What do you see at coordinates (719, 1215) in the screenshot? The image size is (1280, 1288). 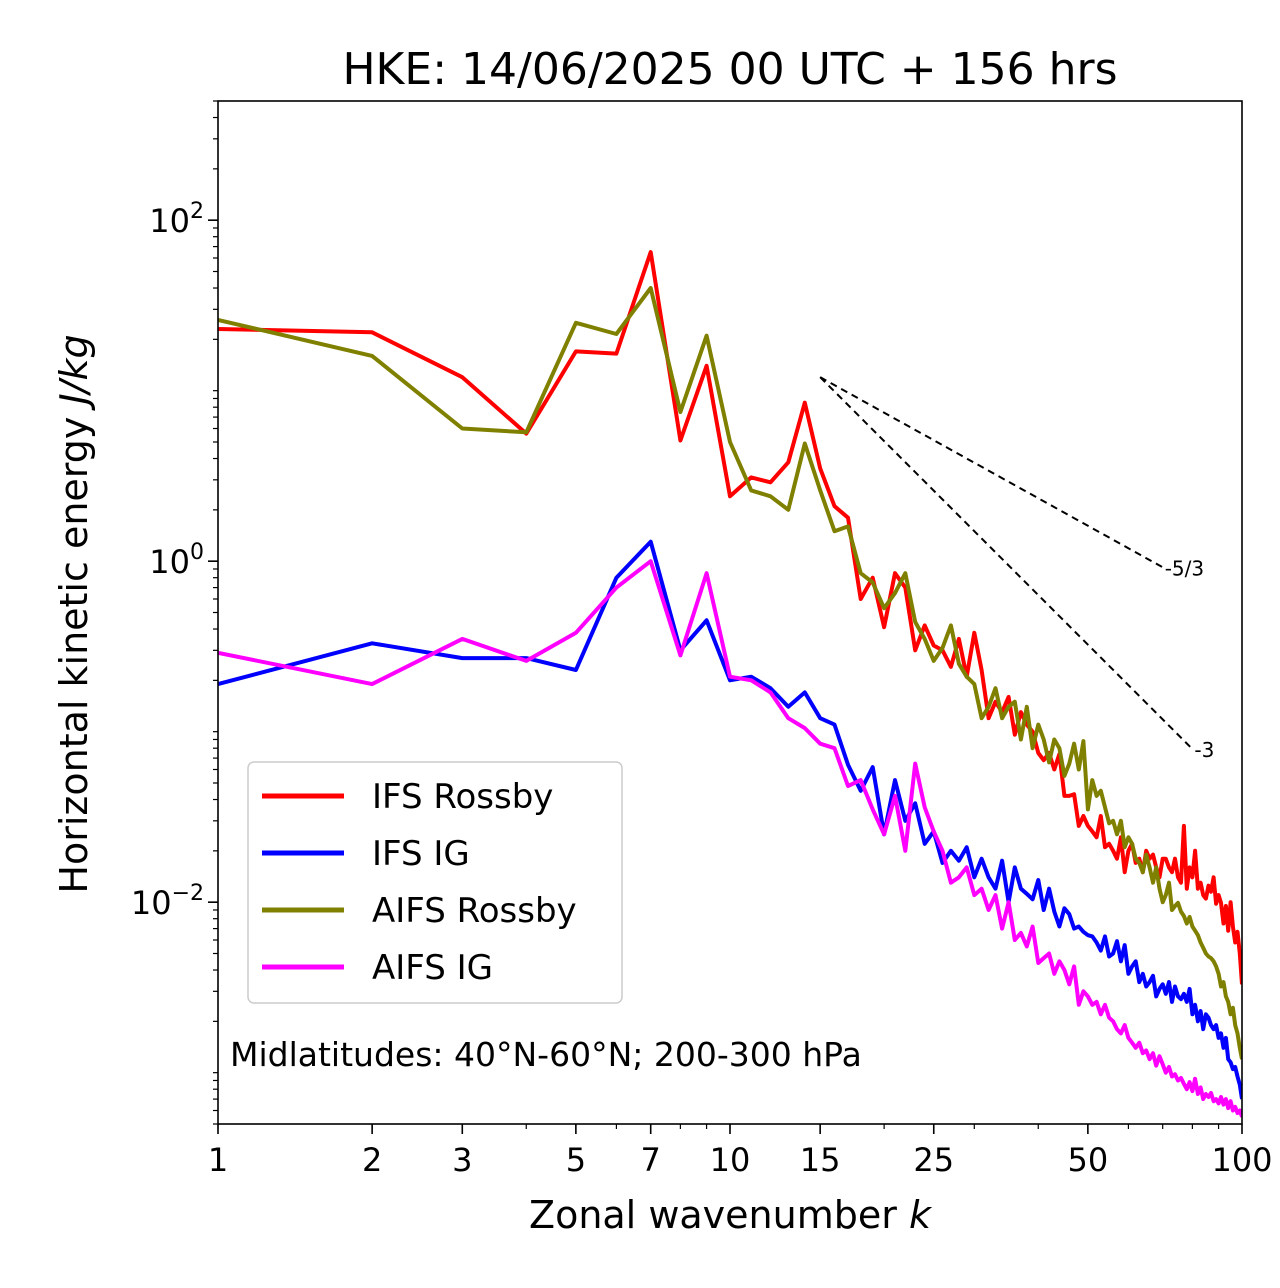 I see `x-axis-label-text: Zonal wavenumber` at bounding box center [719, 1215].